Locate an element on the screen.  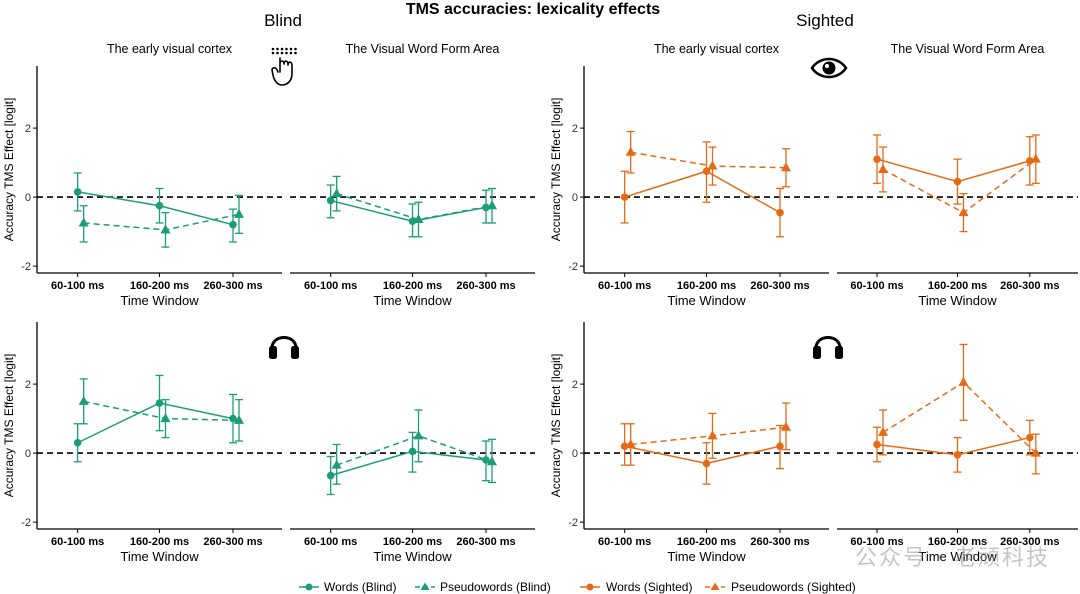
eye-icon is located at coordinates (829, 68).